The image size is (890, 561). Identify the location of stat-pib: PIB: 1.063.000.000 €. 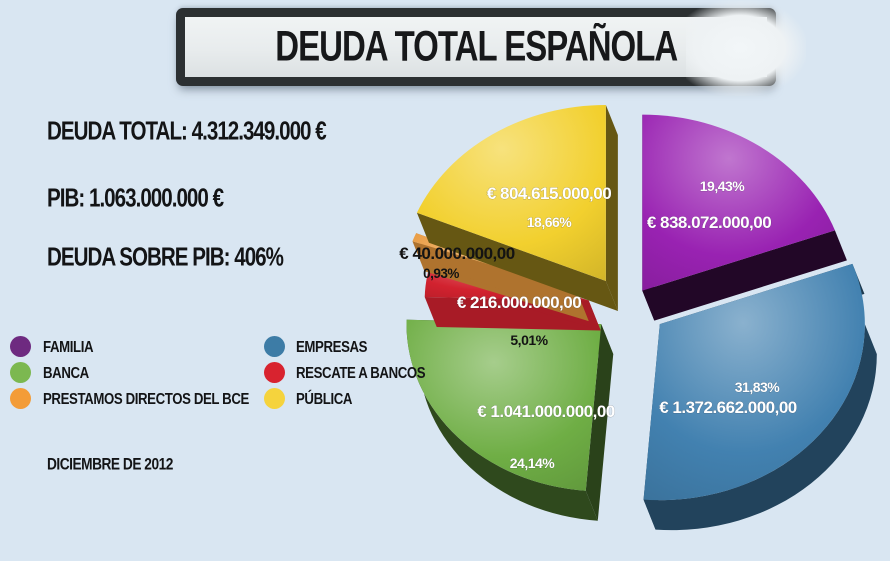
(135, 198).